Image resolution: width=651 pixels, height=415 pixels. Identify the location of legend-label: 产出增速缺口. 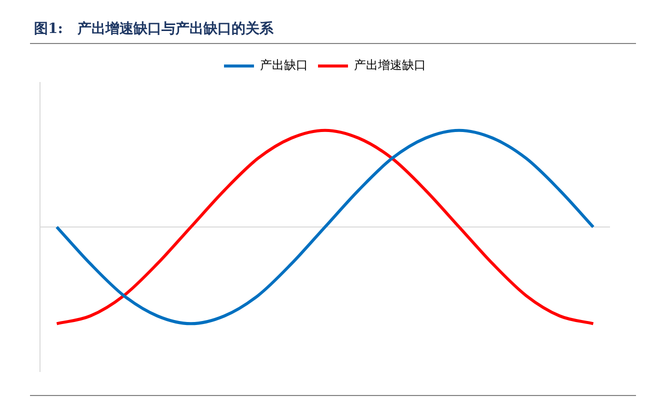
(390, 65).